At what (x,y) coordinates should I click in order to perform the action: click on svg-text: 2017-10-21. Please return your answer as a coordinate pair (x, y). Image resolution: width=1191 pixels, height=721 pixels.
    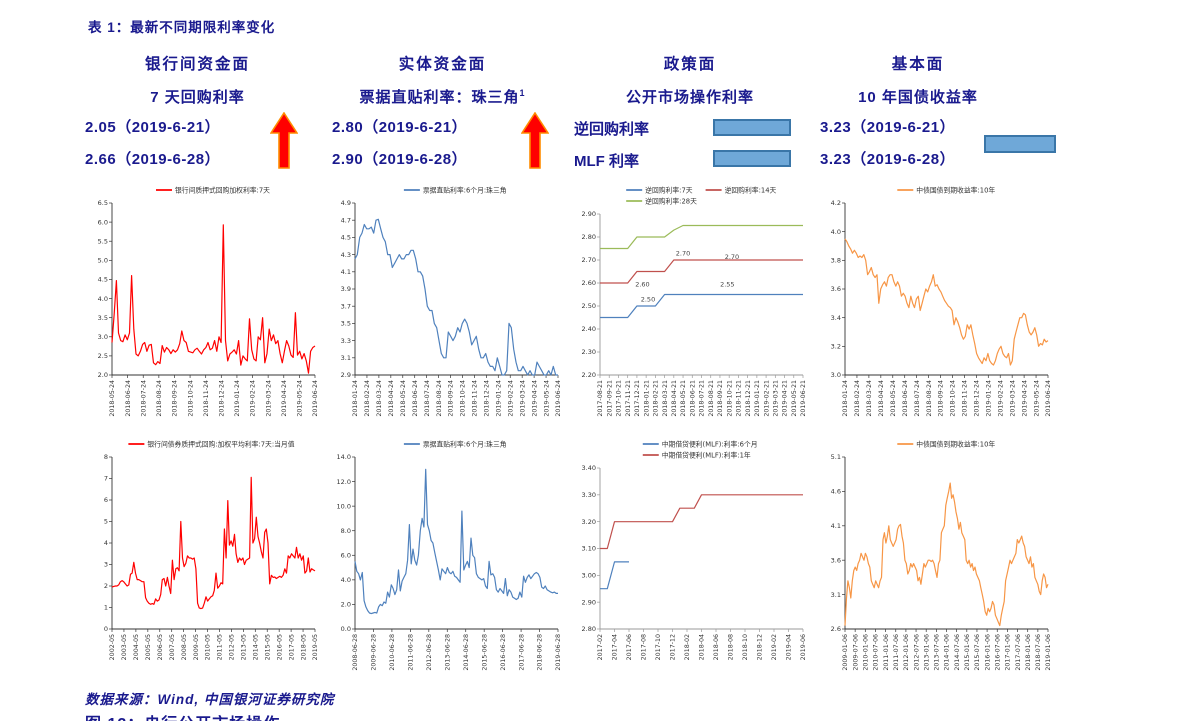
    Looking at the image, I should click on (619, 398).